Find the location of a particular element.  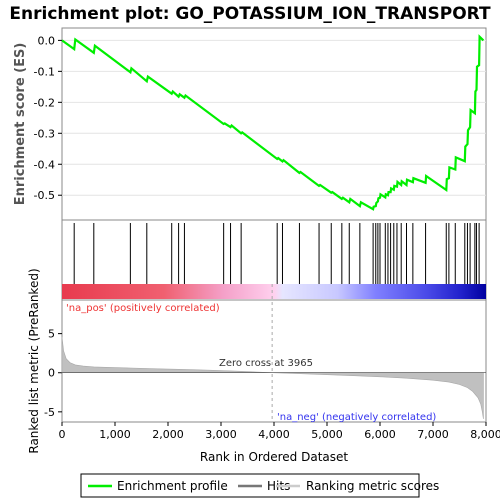

x-axis-label: Rank in Ordered Dataset is located at coordinates (274, 457).